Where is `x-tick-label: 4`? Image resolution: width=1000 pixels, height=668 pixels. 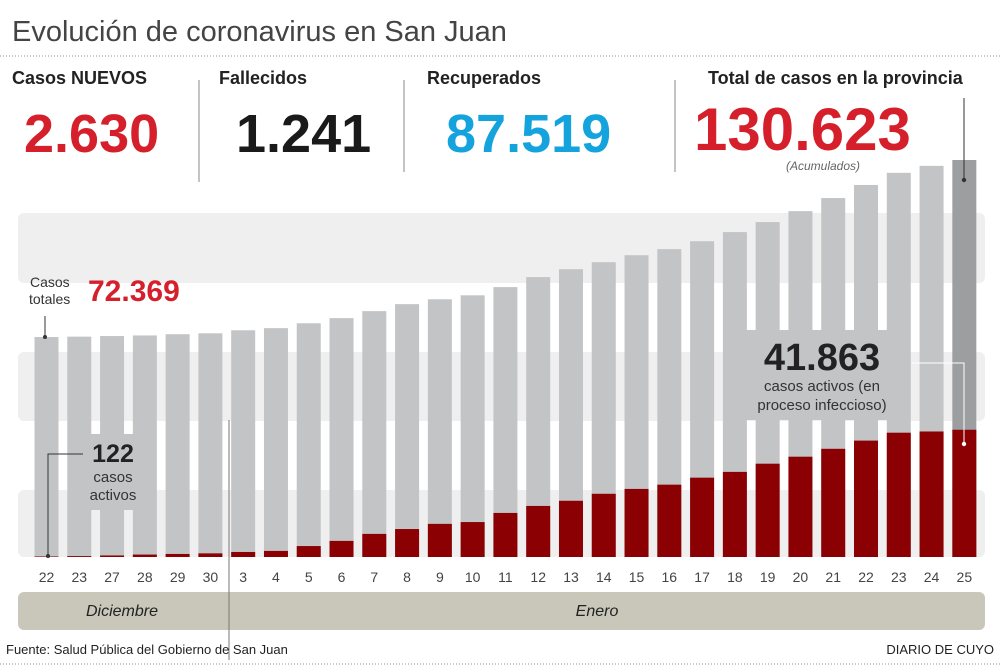 x-tick-label: 4 is located at coordinates (276, 577).